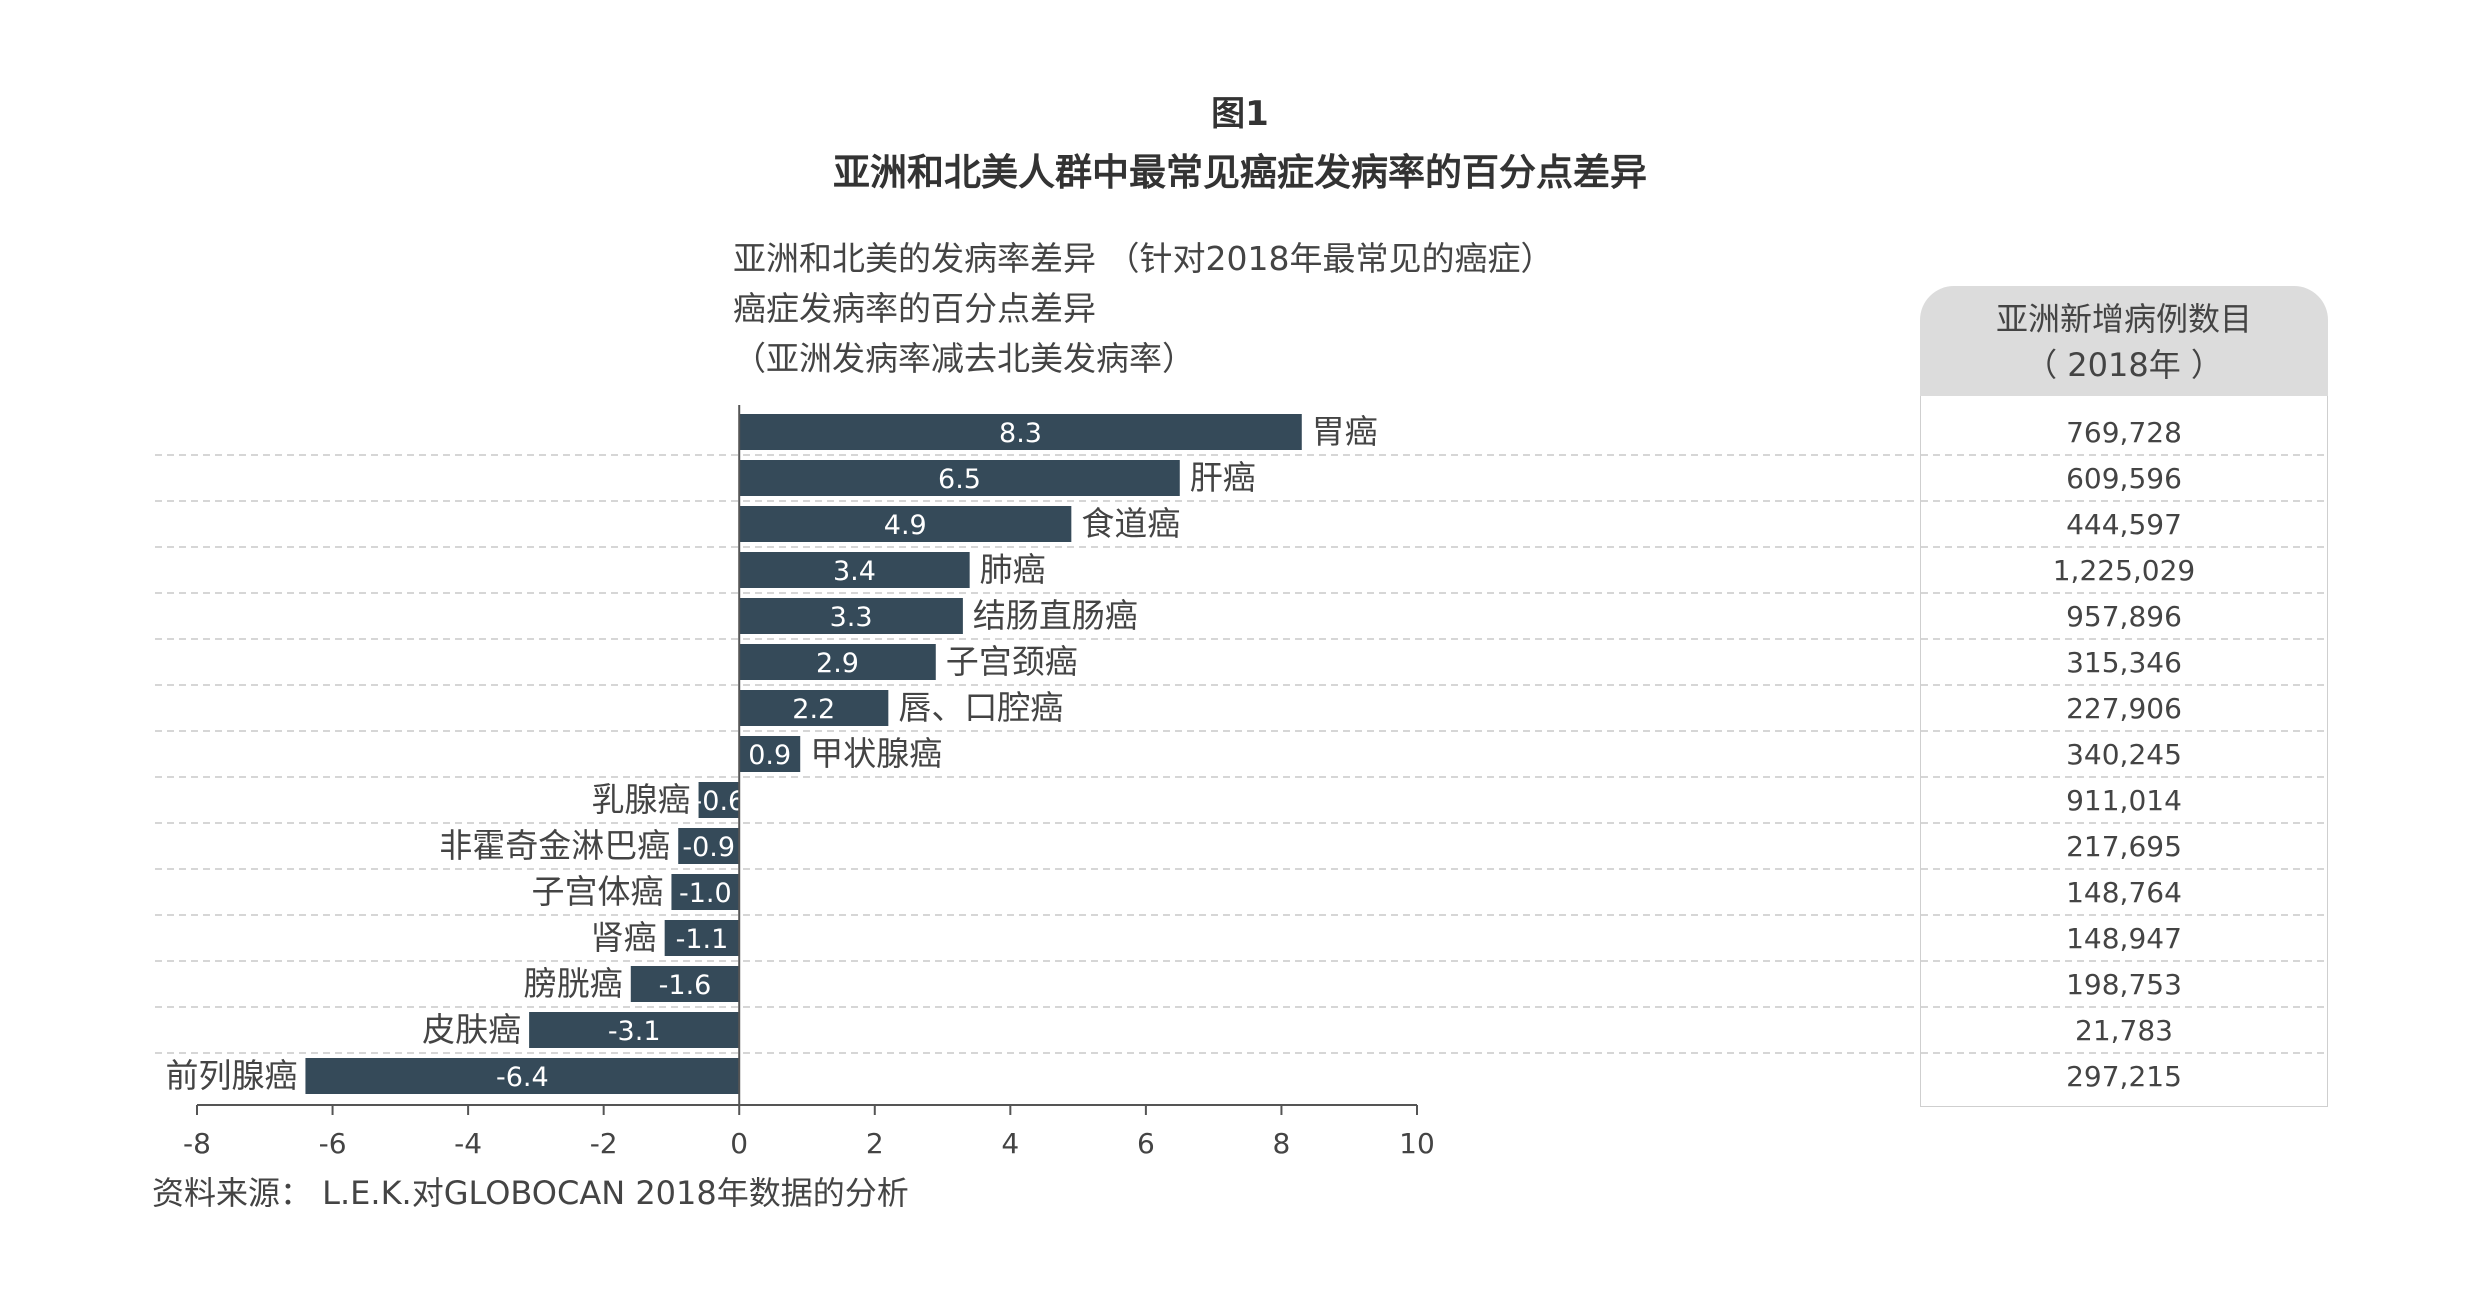 The width and height of the screenshot is (2480, 1296). I want to click on table-cell: 21,783, so click(2124, 1030).